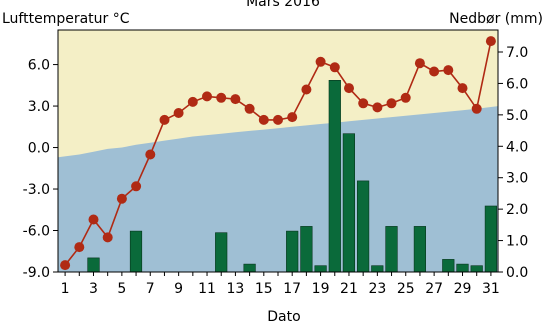 This screenshot has height=324, width=547. I want to click on x-axis-tick-label: 19, so click(321, 289).